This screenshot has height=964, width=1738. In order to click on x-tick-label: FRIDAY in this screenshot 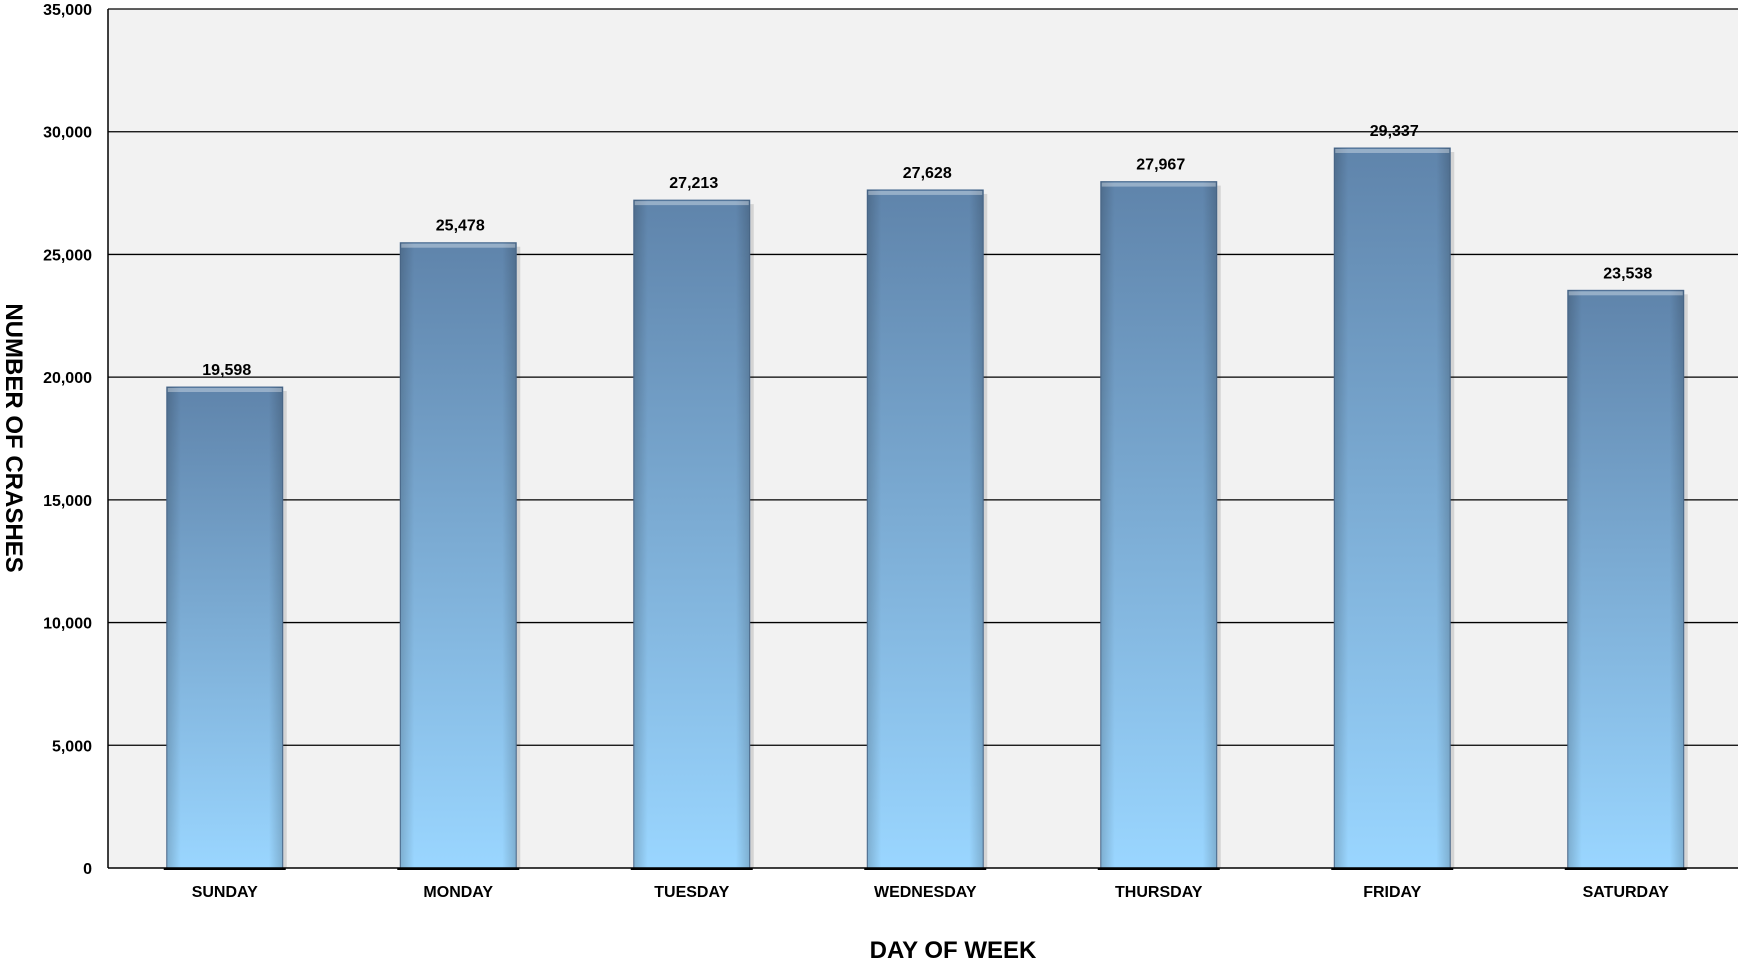, I will do `click(1392, 892)`.